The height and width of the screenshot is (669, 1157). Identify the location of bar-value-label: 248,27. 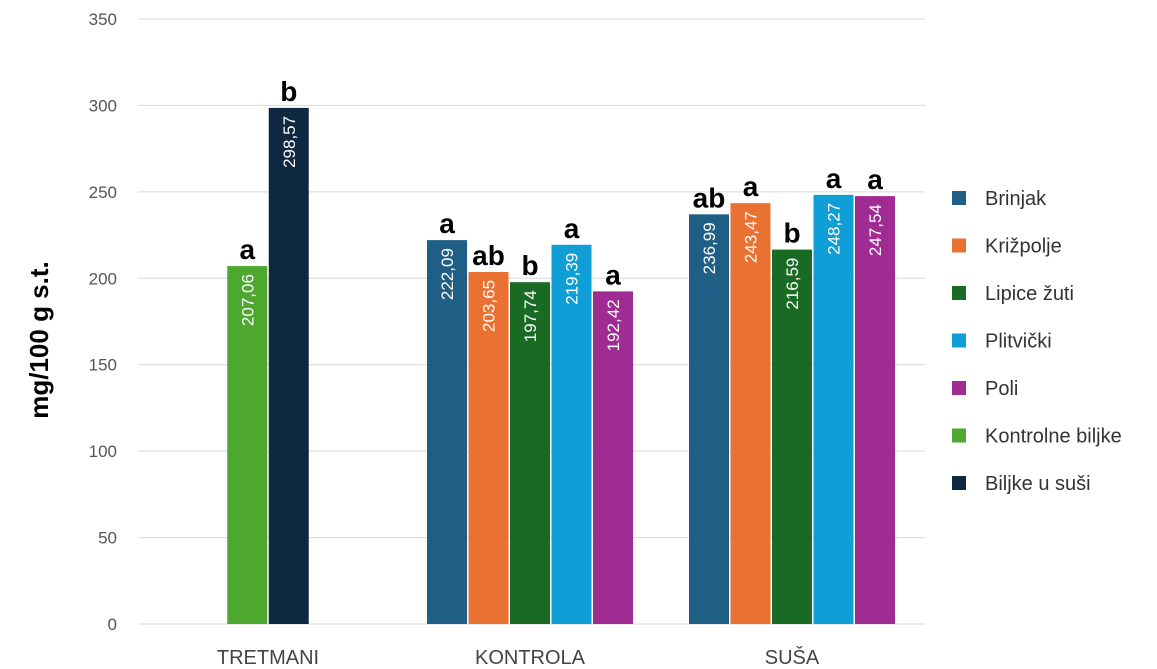
(834, 229).